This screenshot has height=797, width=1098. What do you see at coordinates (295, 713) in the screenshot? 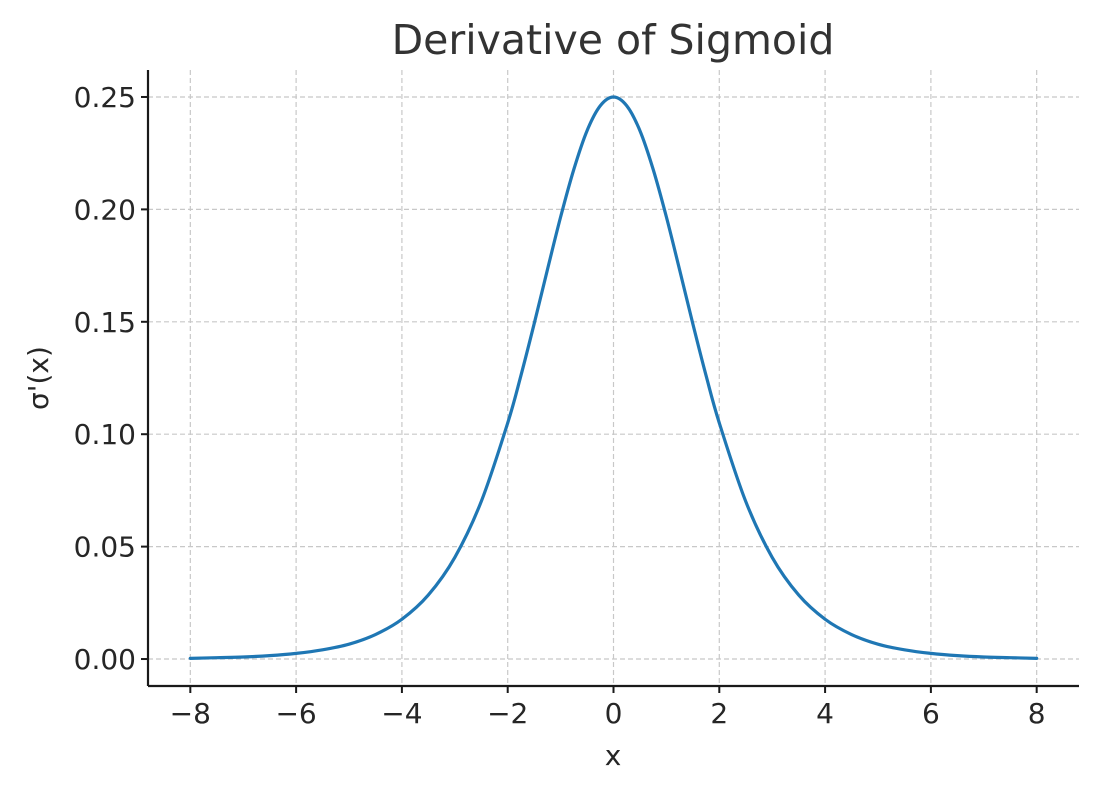
I see `x-tick-label: −6` at bounding box center [295, 713].